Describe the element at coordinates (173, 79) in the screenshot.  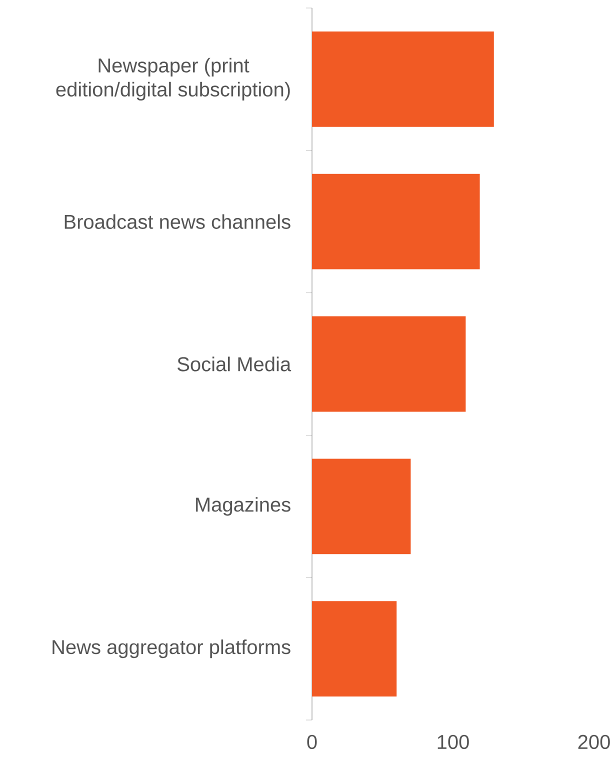
I see `y-tick-label: Newspaper (print edition/digital subscription)` at that location.